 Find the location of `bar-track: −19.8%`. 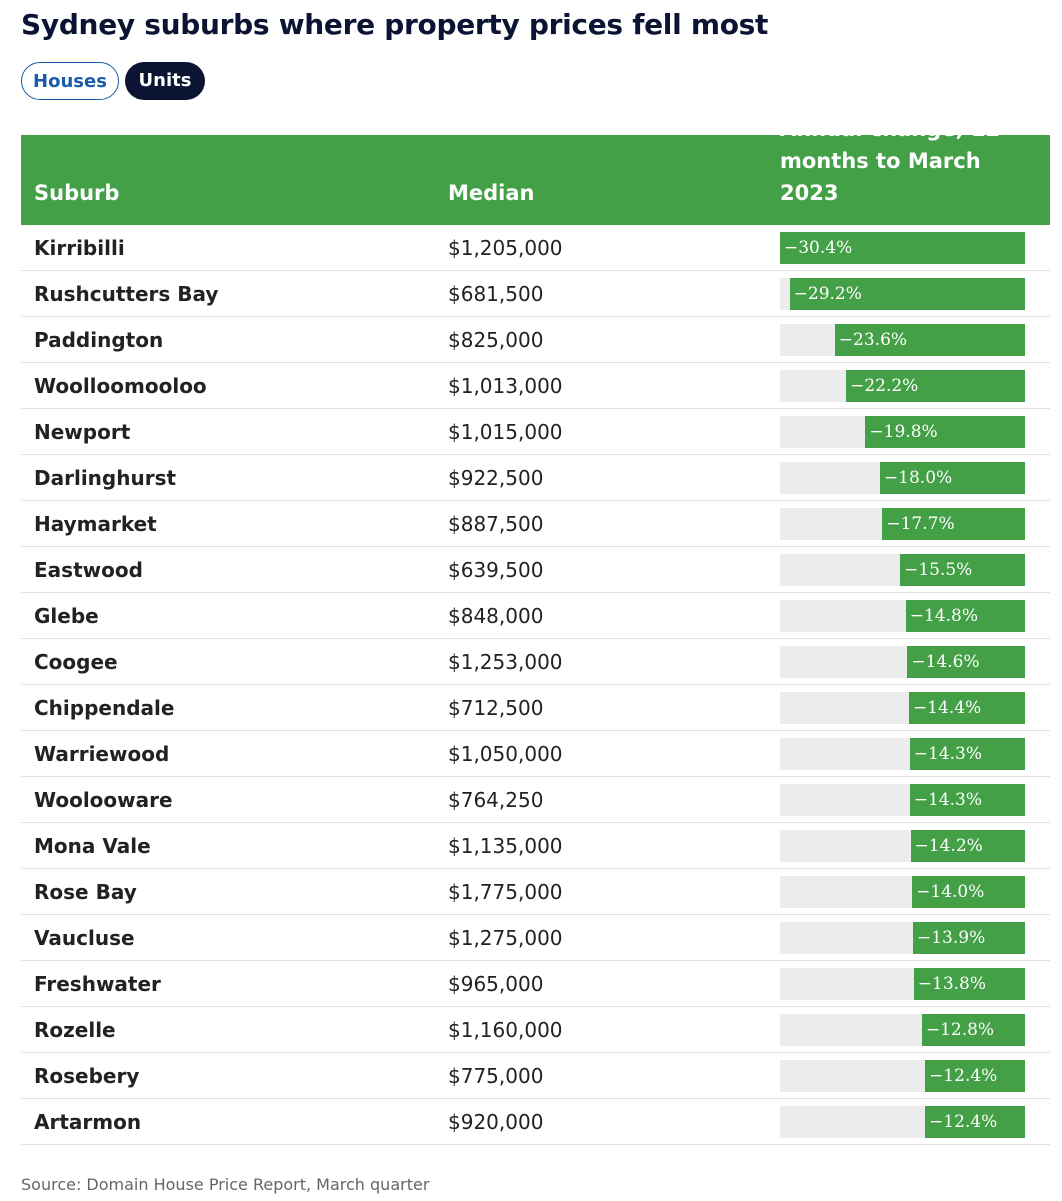

bar-track: −19.8% is located at coordinates (902, 432).